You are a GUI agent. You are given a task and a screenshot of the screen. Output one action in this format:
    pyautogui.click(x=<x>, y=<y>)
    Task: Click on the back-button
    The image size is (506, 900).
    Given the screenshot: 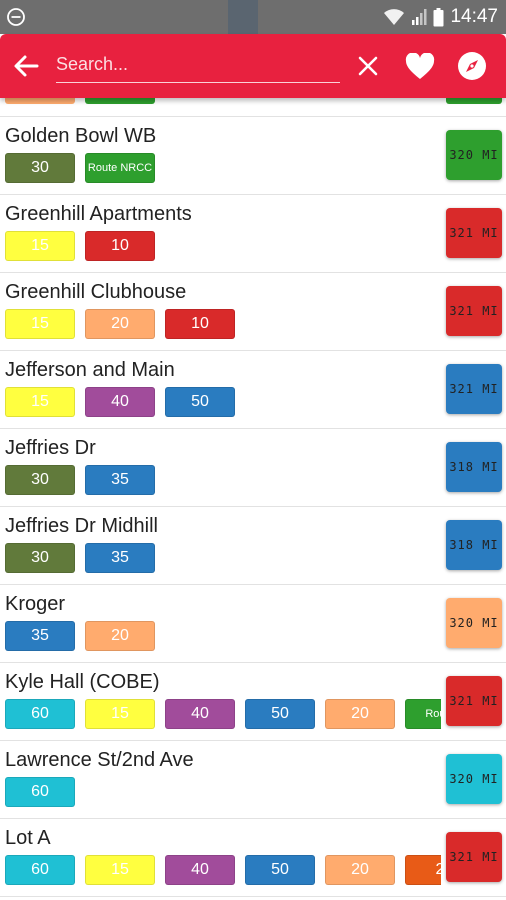 What is the action you would take?
    pyautogui.click(x=26, y=66)
    